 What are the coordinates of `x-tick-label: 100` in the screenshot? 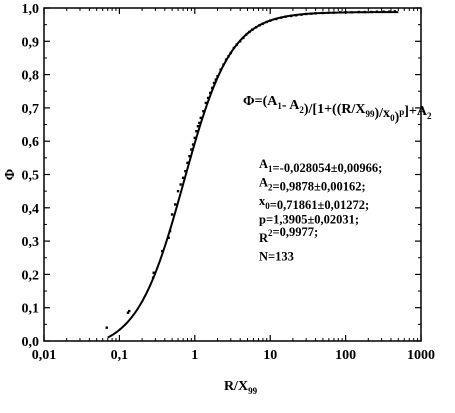 It's located at (345, 355).